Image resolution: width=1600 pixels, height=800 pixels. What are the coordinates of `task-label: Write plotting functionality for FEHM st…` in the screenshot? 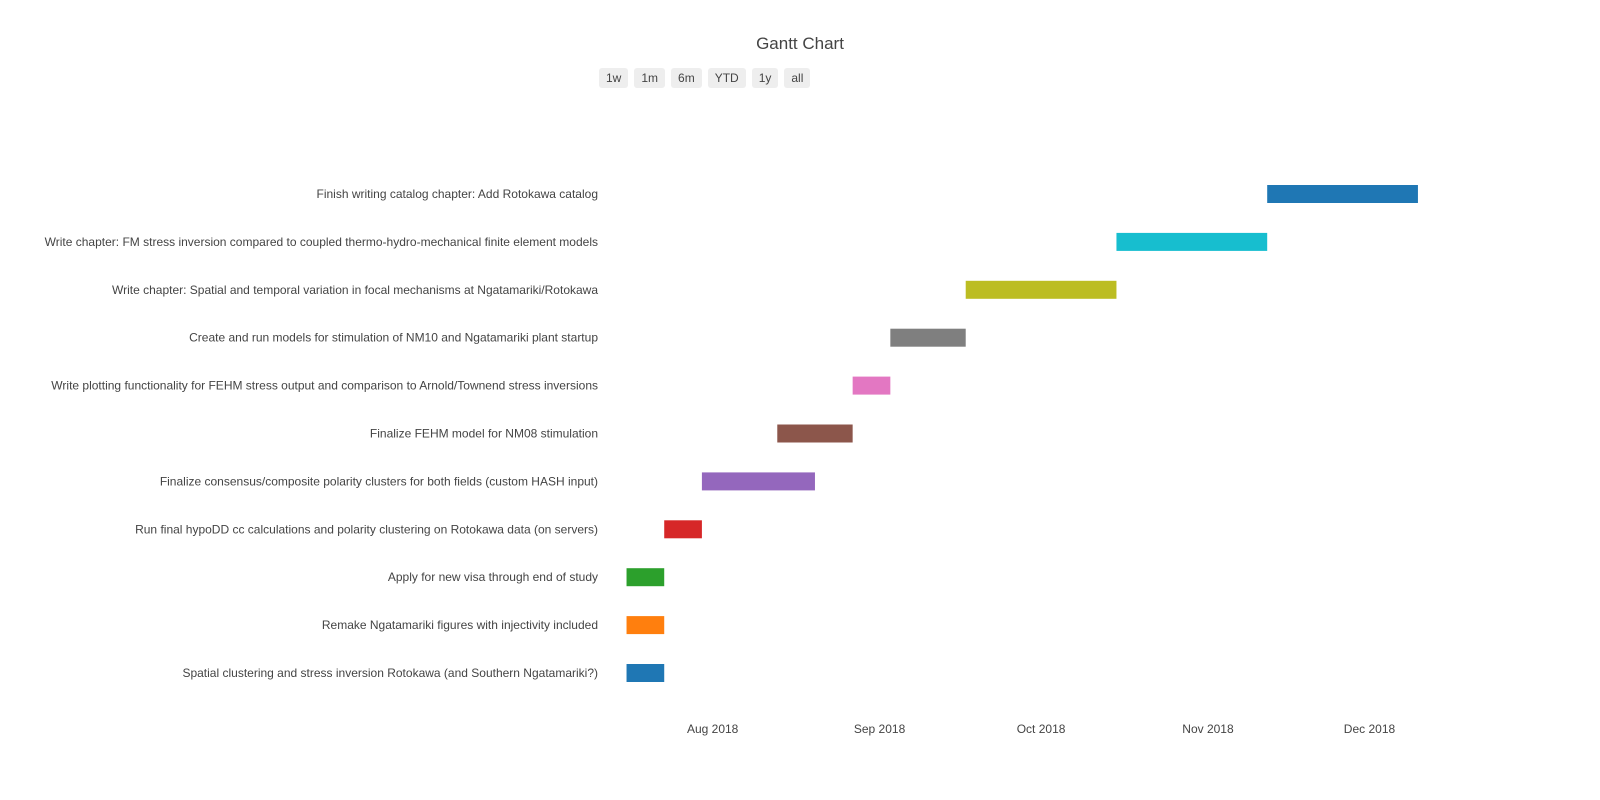 It's located at (324, 386).